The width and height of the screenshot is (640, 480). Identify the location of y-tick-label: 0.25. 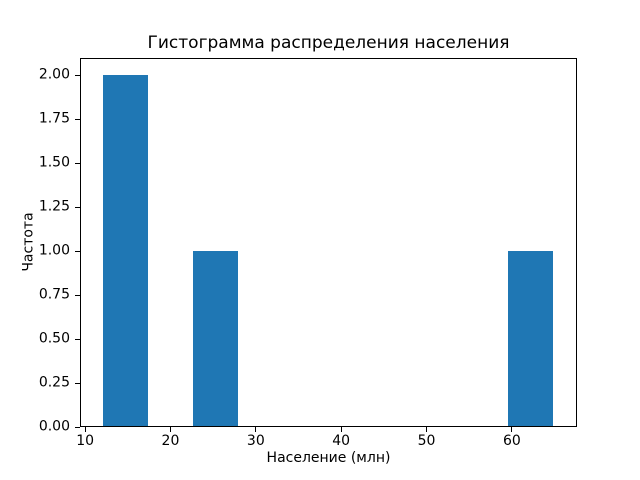
(54, 382).